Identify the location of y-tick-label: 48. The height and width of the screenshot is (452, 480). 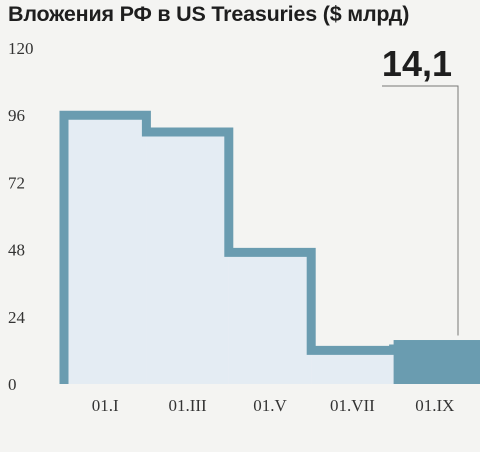
(16, 250).